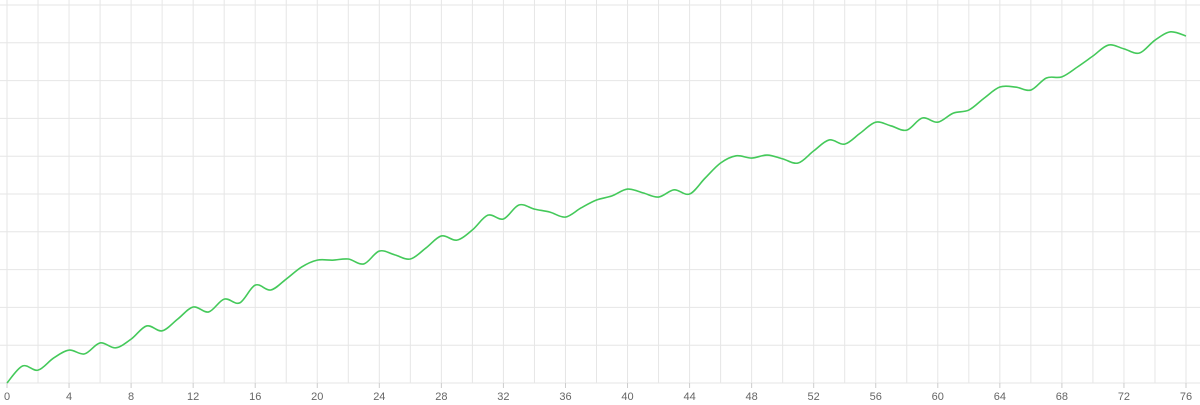  What do you see at coordinates (565, 397) in the screenshot?
I see `x-tick-label: 36` at bounding box center [565, 397].